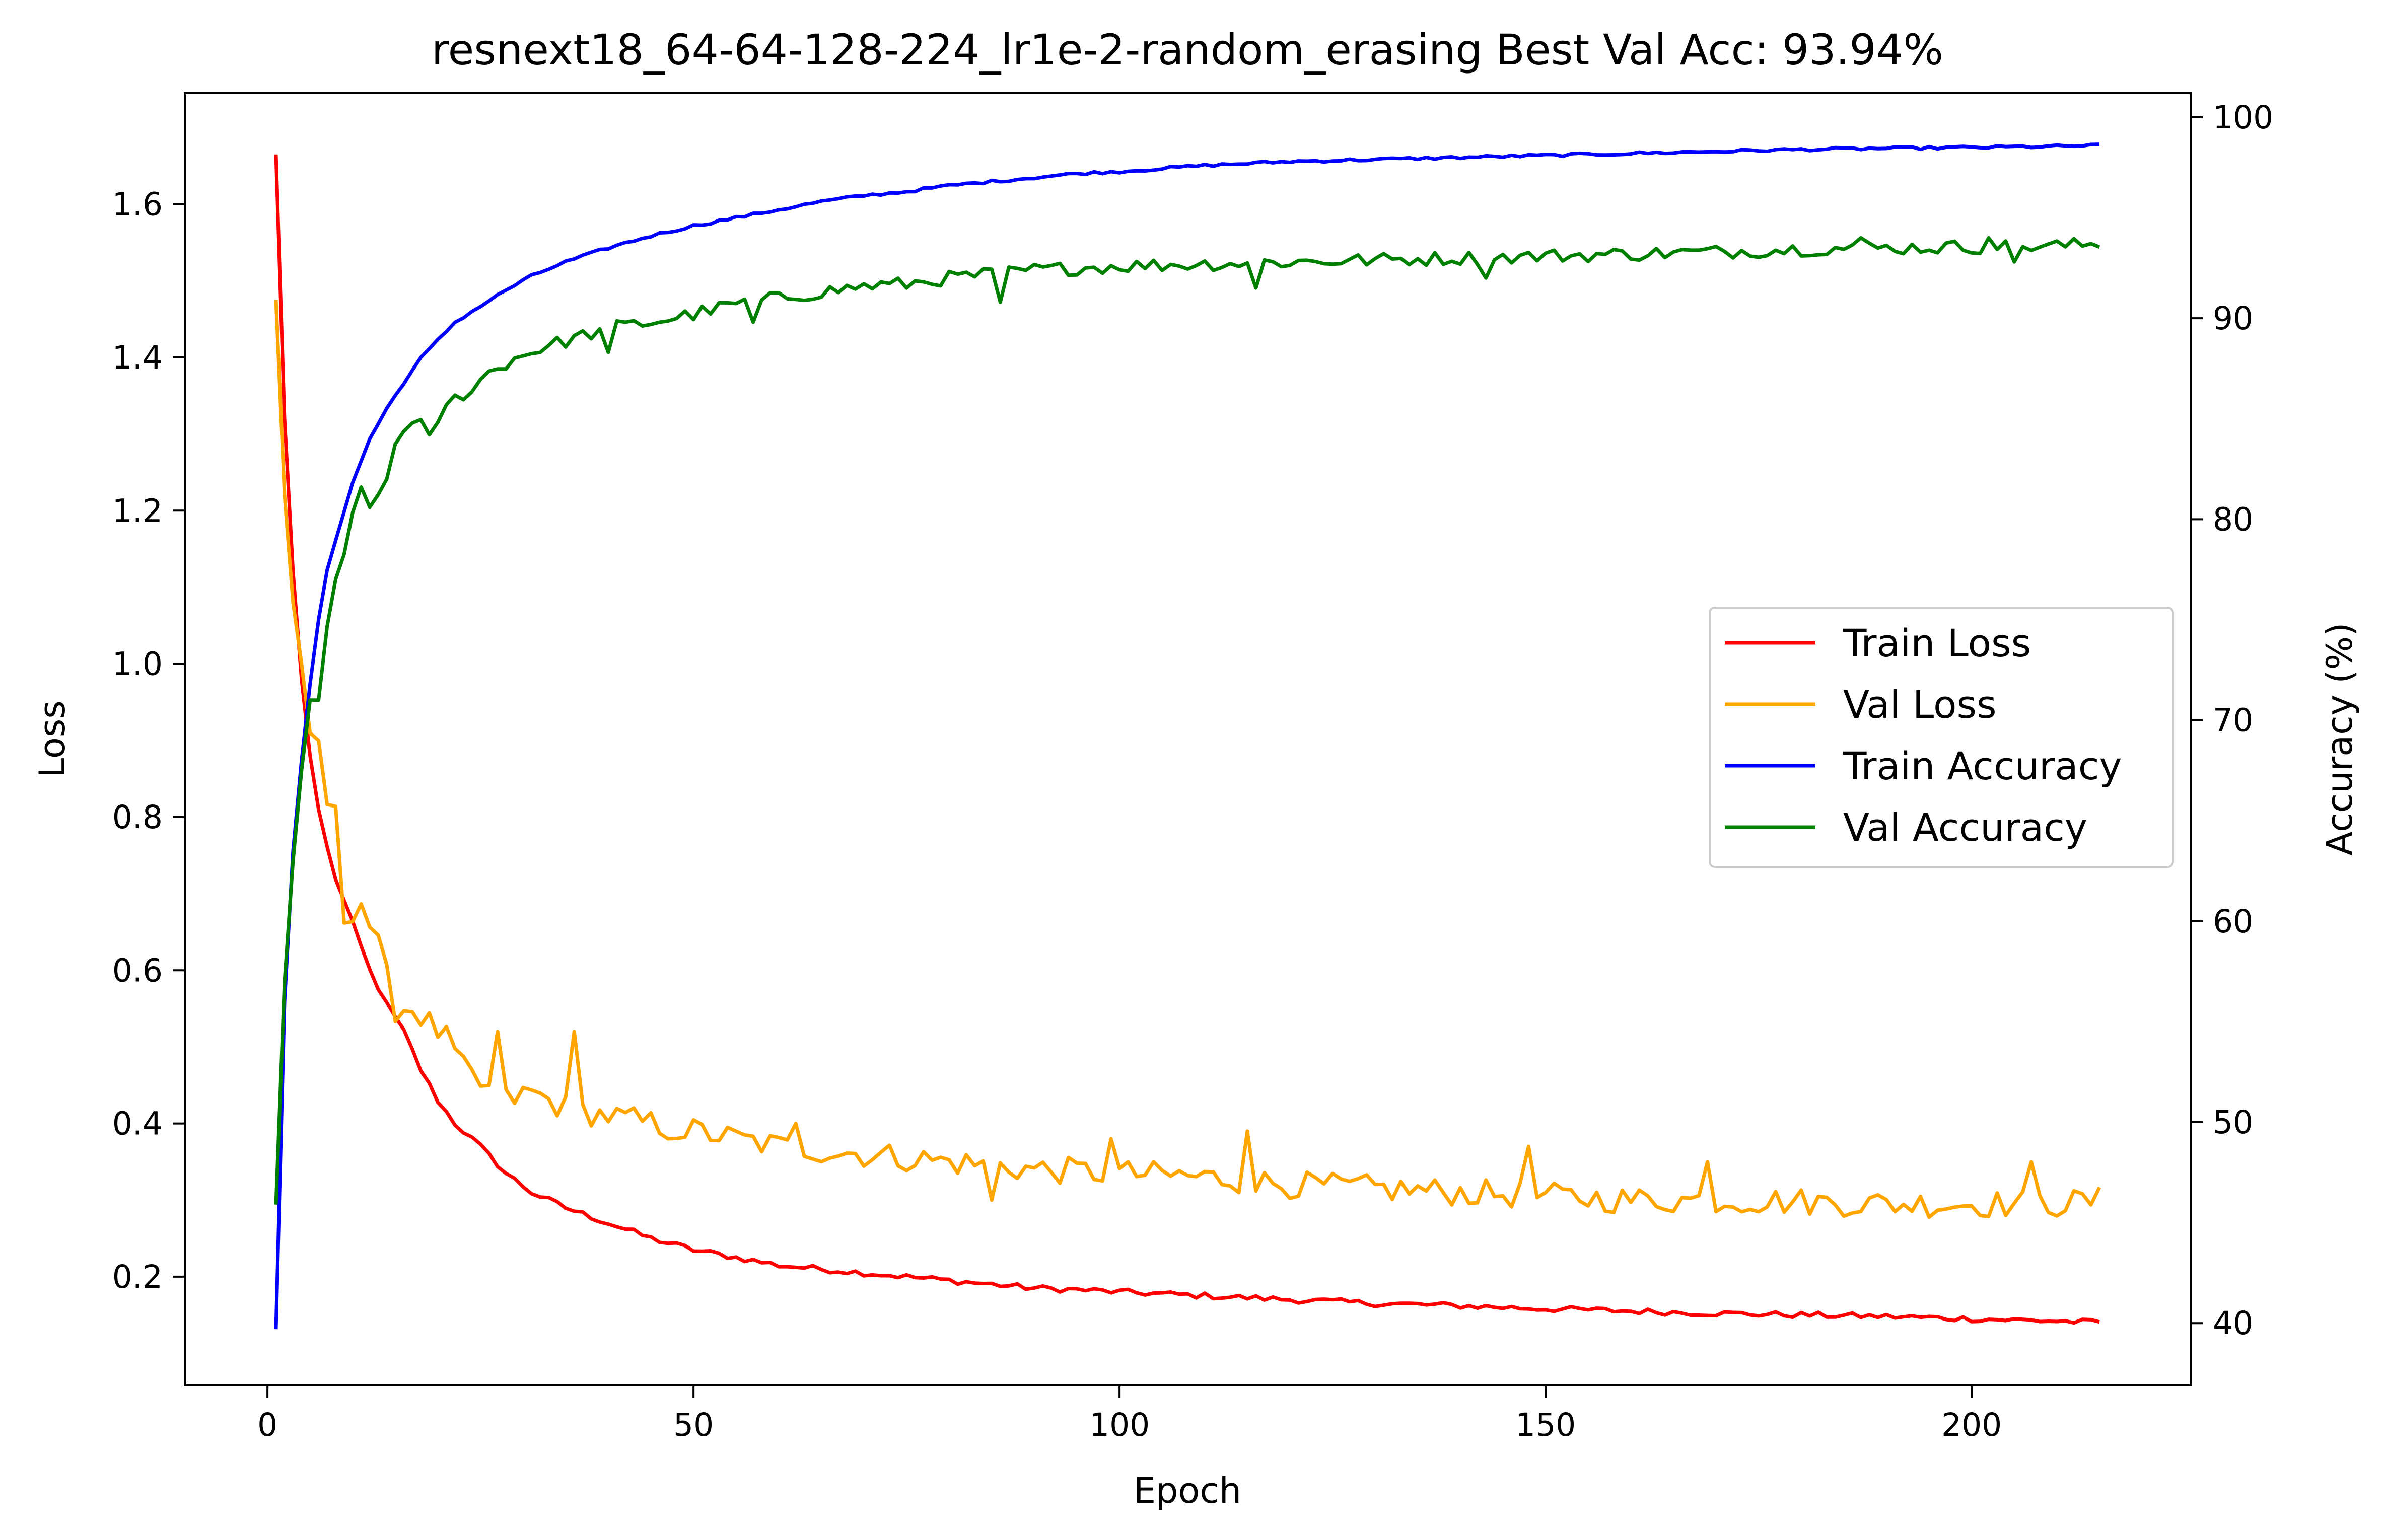  I want to click on x-tick-label: 0, so click(267, 1425).